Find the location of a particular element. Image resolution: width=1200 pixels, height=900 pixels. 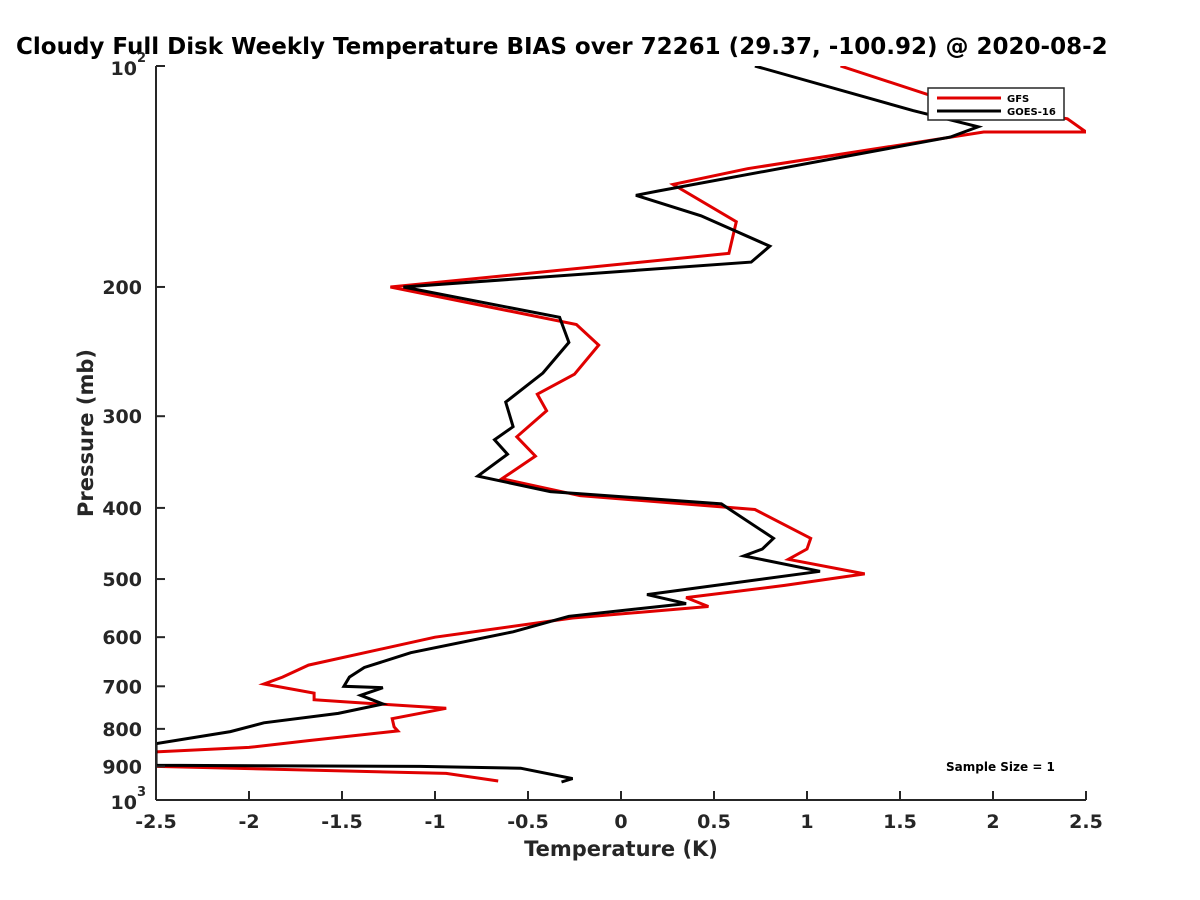

y-tick-exponent: 2 is located at coordinates (141, 58).